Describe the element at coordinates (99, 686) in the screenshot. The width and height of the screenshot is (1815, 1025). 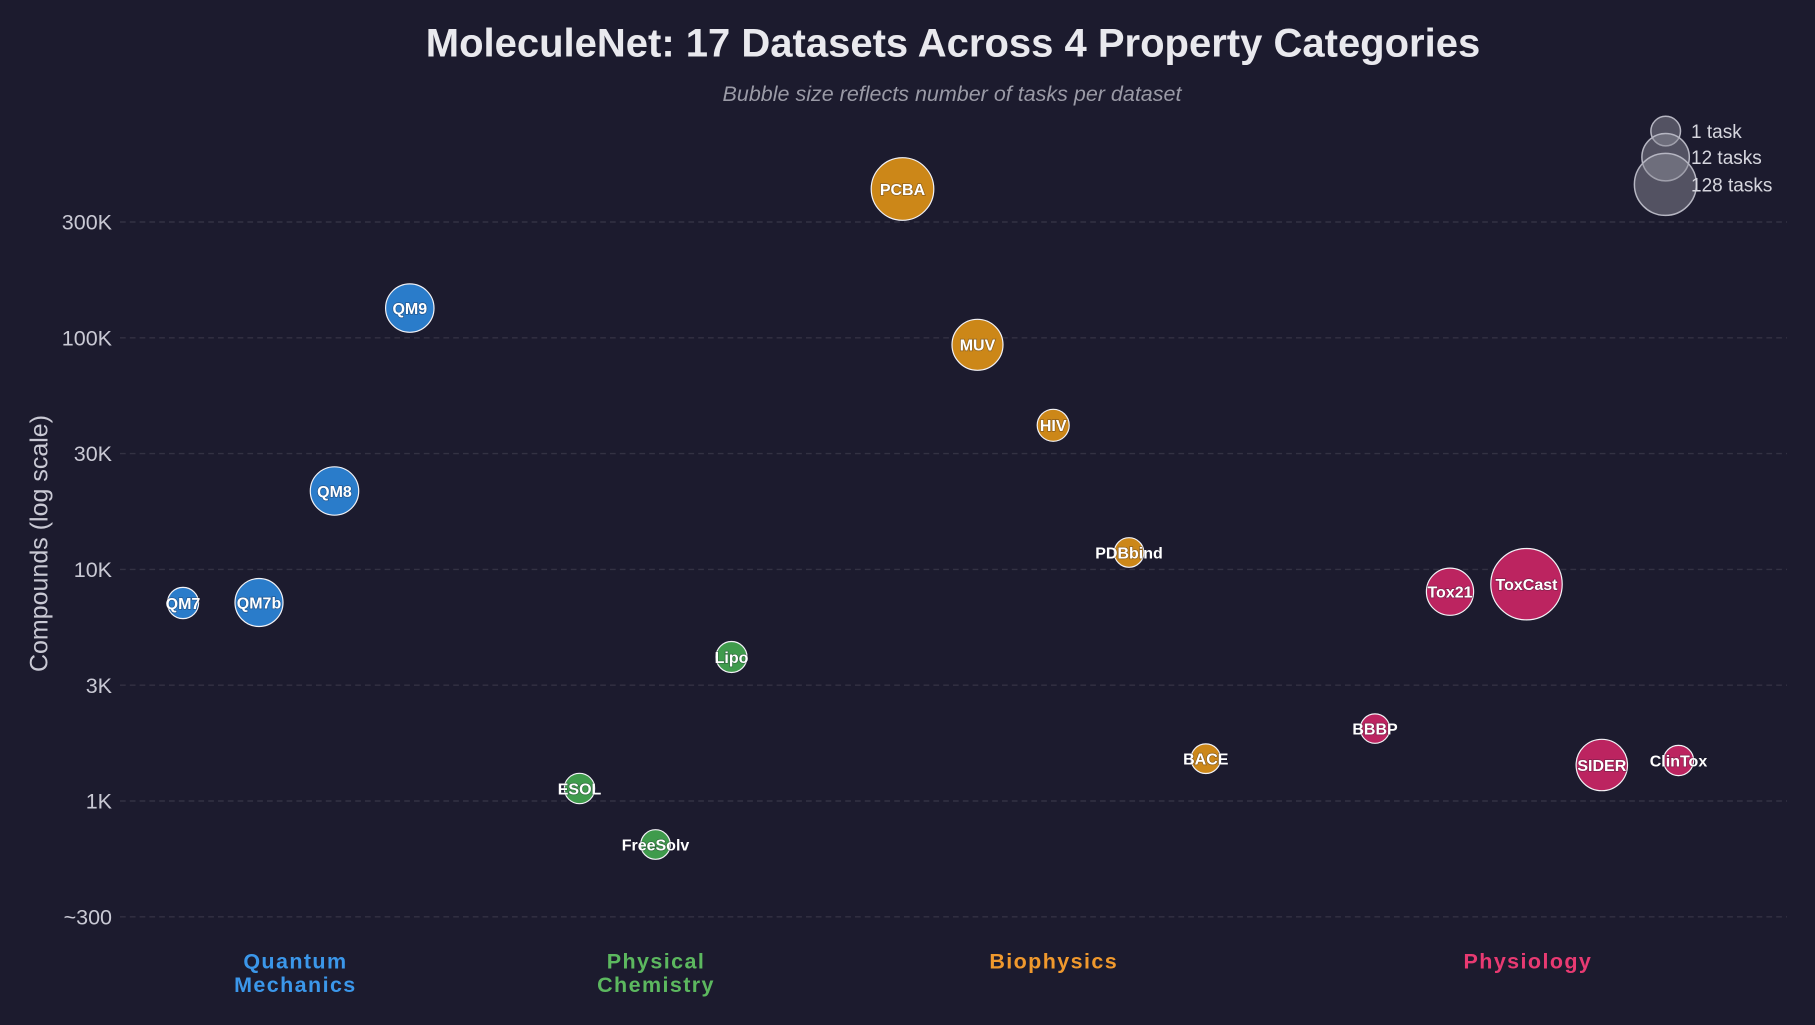
I see `svg-text: 3K` at that location.